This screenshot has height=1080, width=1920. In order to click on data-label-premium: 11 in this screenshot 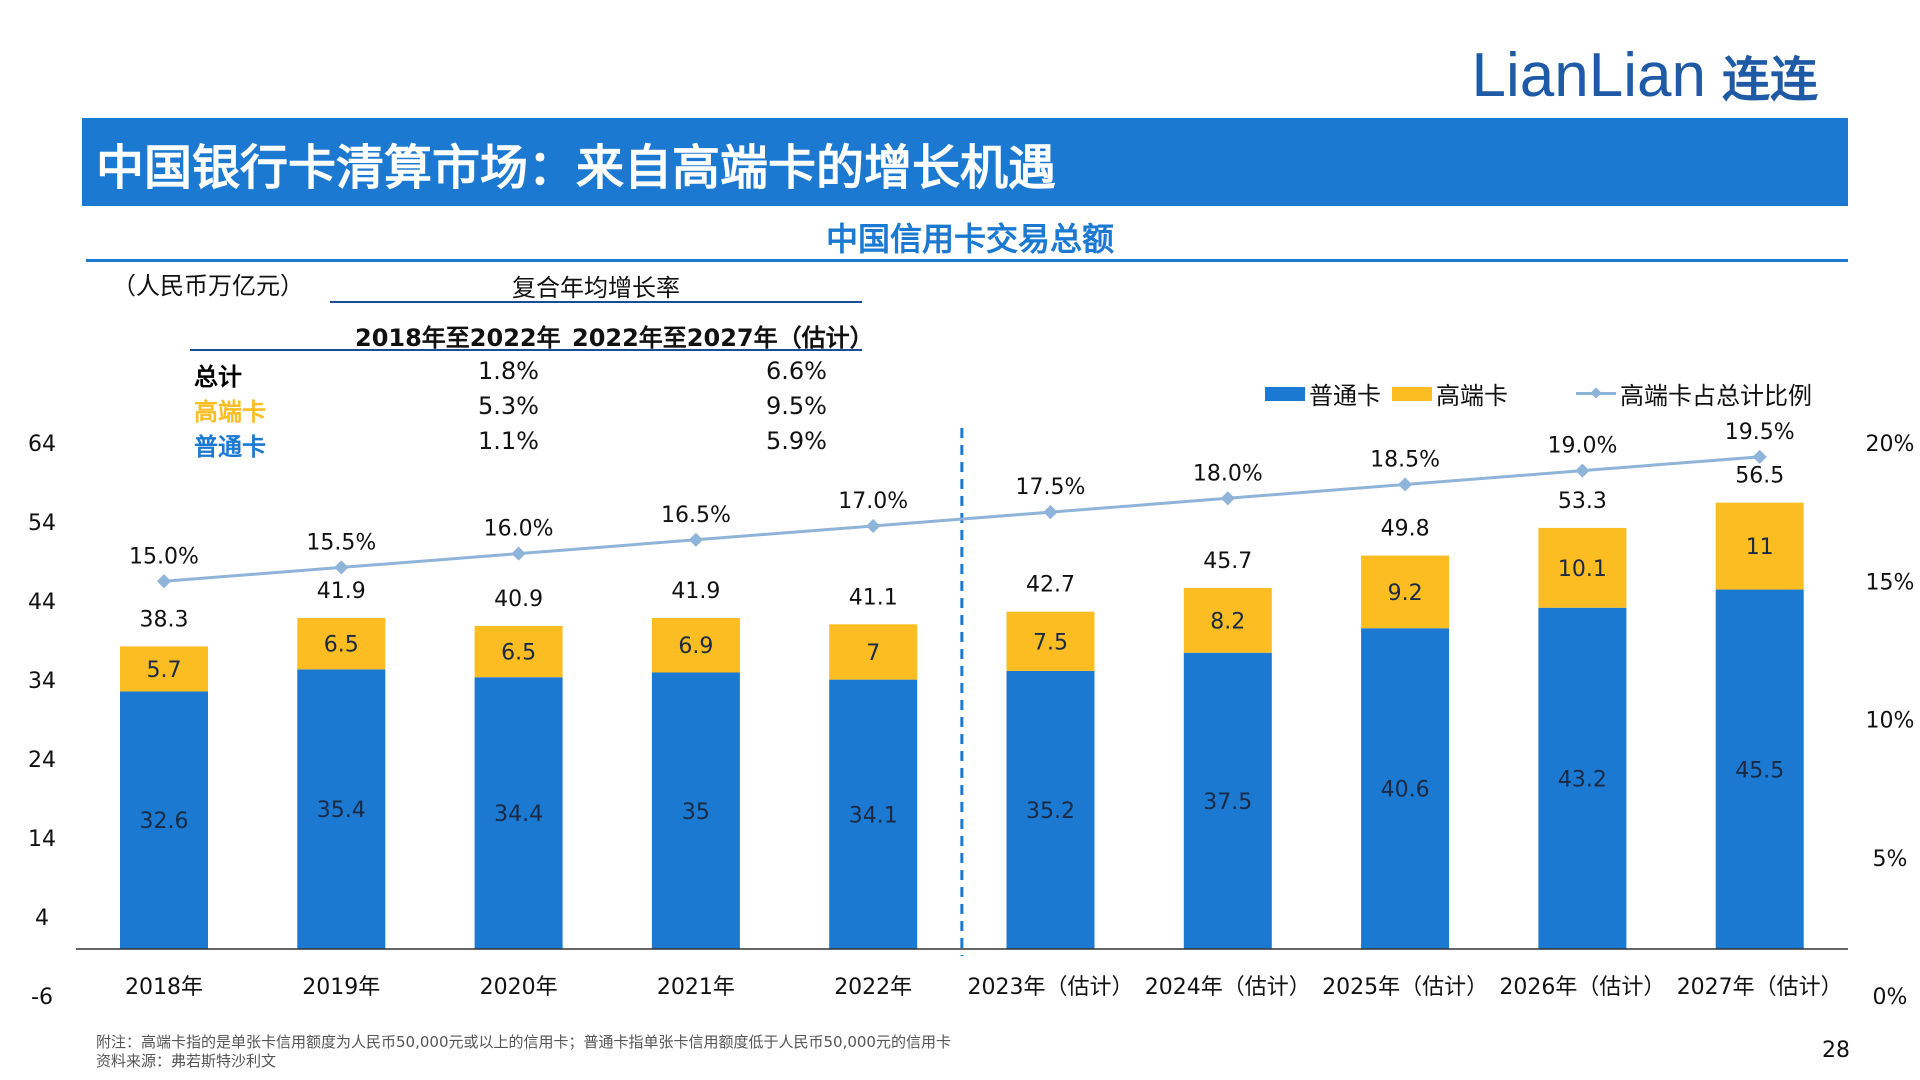, I will do `click(1760, 547)`.